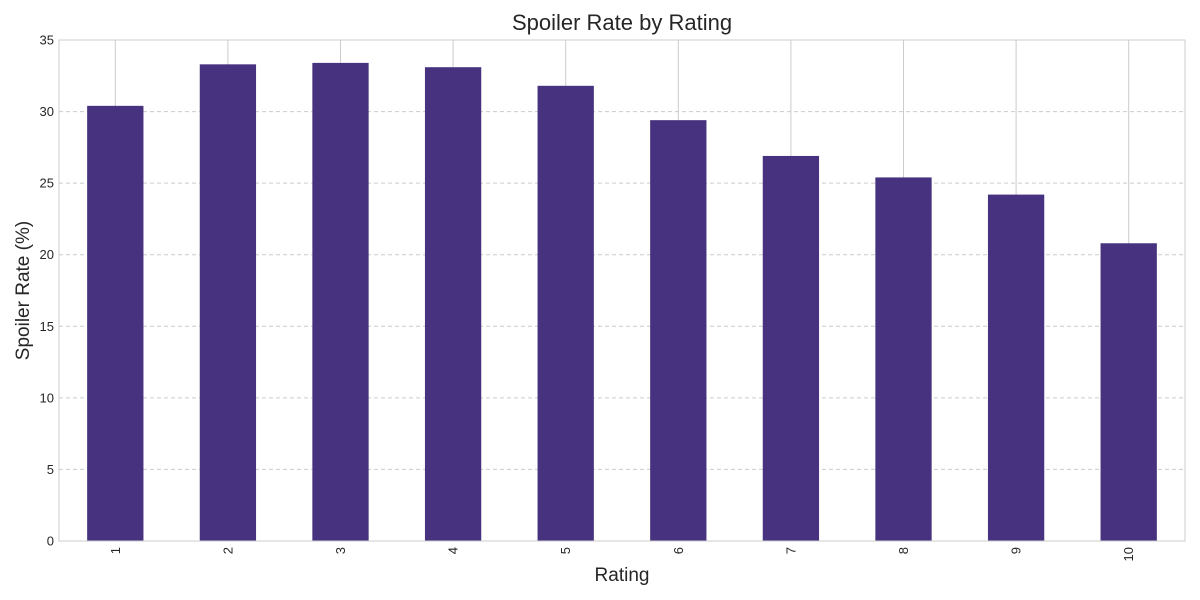 This screenshot has width=1200, height=600. Describe the element at coordinates (903, 550) in the screenshot. I see `x-tick-label: 8` at that location.